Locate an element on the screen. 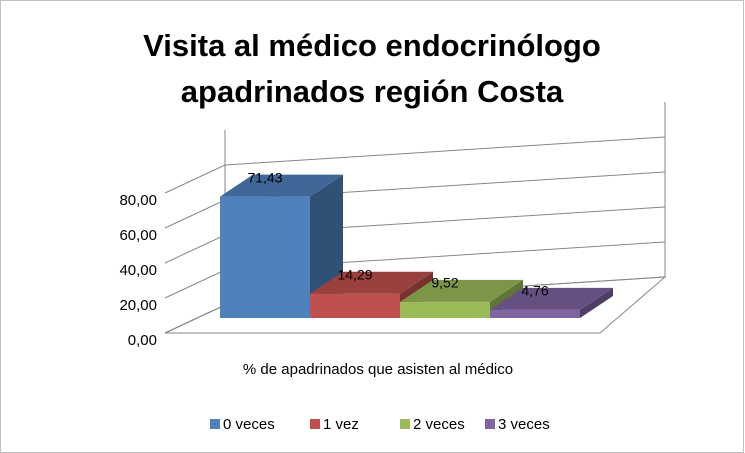 The width and height of the screenshot is (745, 453). y-tick-label: 40,00 is located at coordinates (138, 270).